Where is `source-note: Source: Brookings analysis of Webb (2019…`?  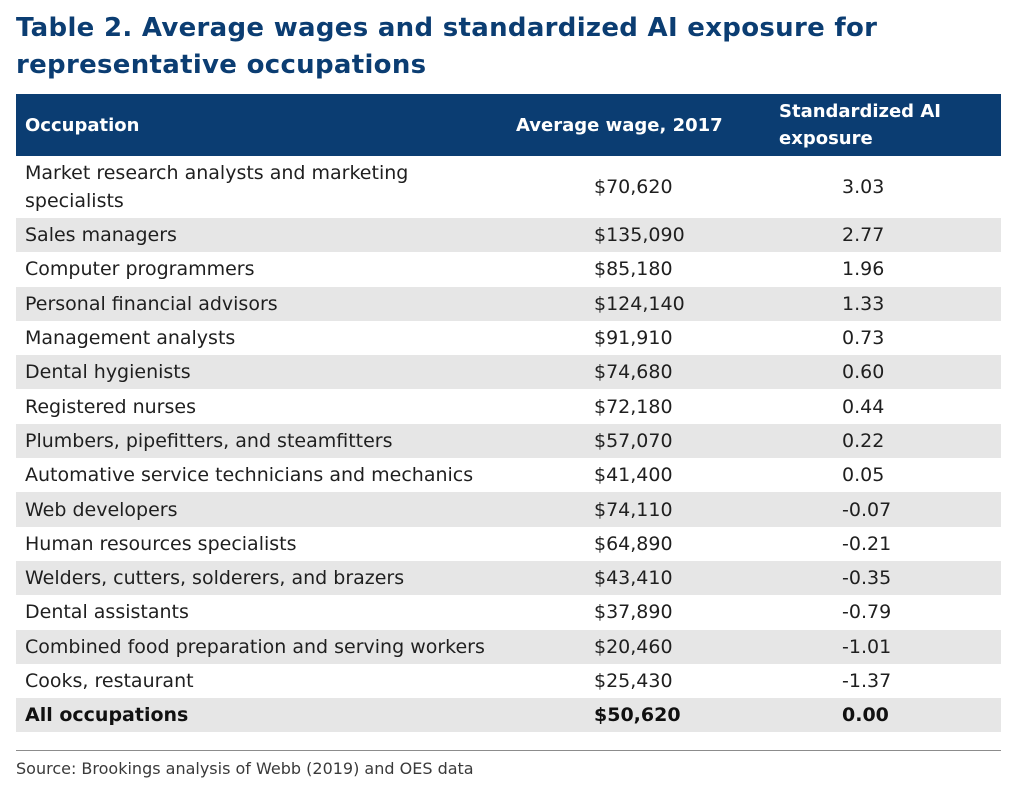
source-note: Source: Brookings analysis of Webb (2019… is located at coordinates (245, 768).